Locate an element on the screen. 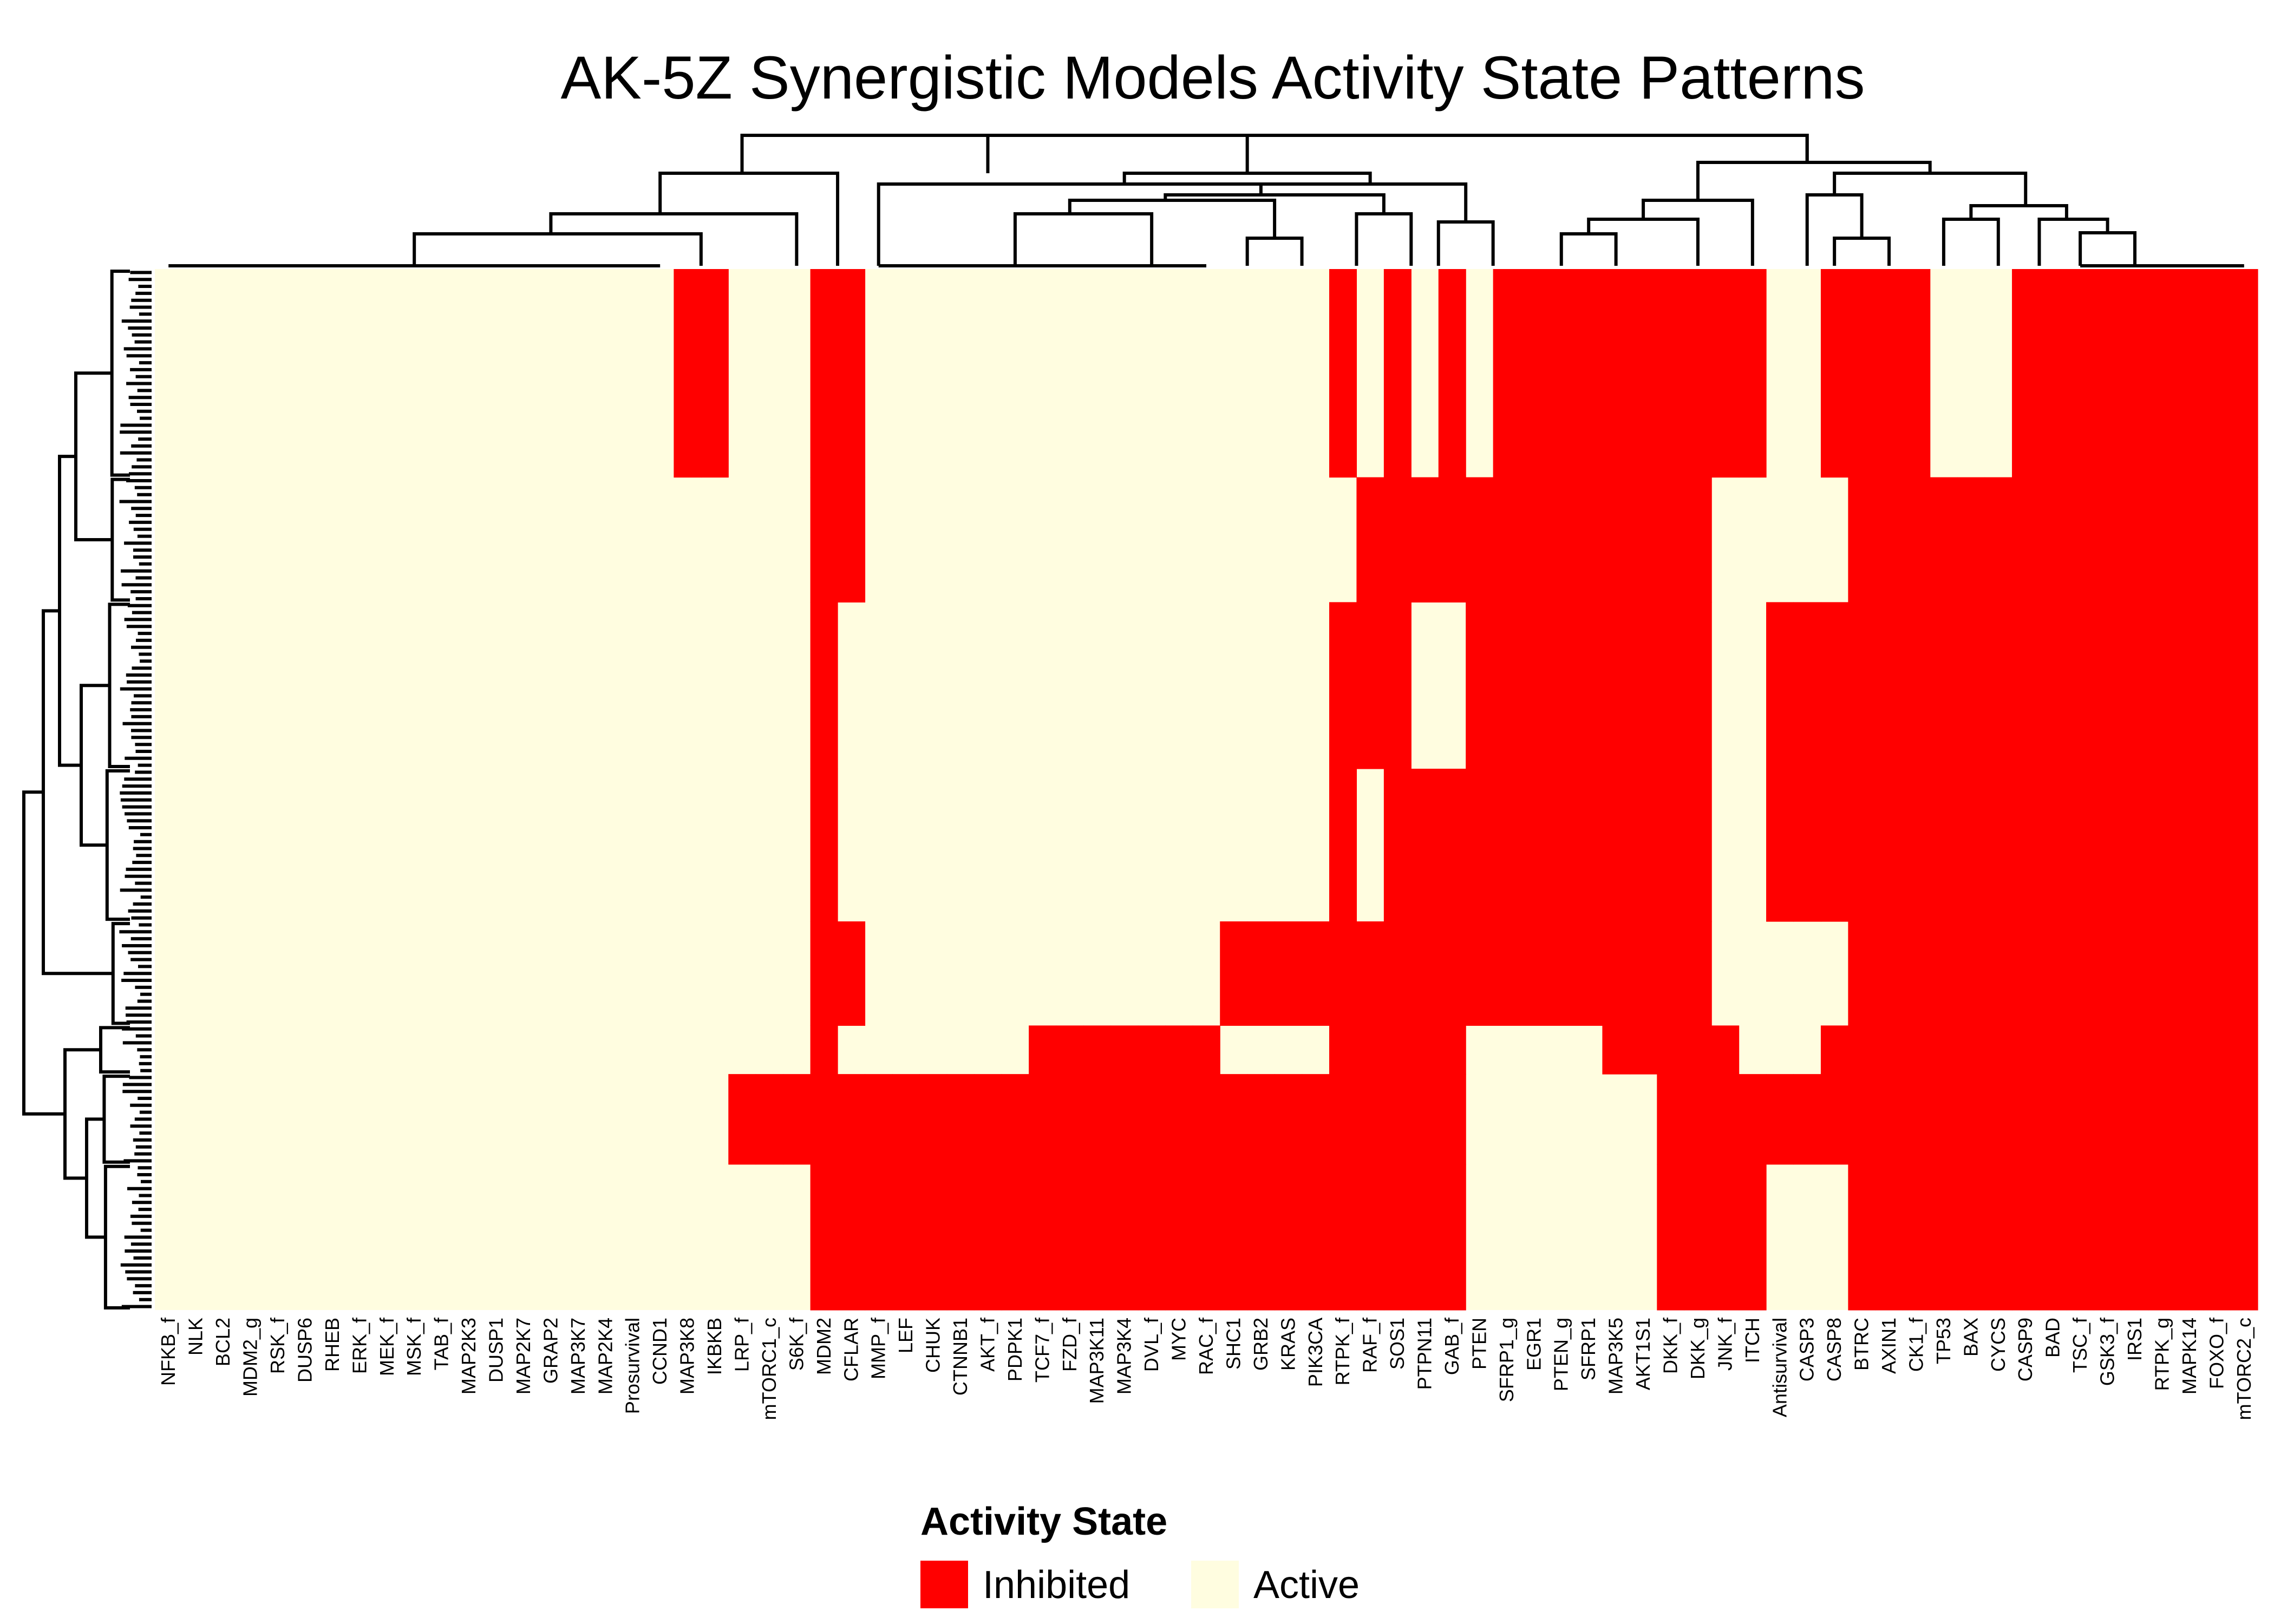 Image resolution: width=2274 pixels, height=1624 pixels. heatmap-cell-SFRP1-block2 is located at coordinates (1589, 685).